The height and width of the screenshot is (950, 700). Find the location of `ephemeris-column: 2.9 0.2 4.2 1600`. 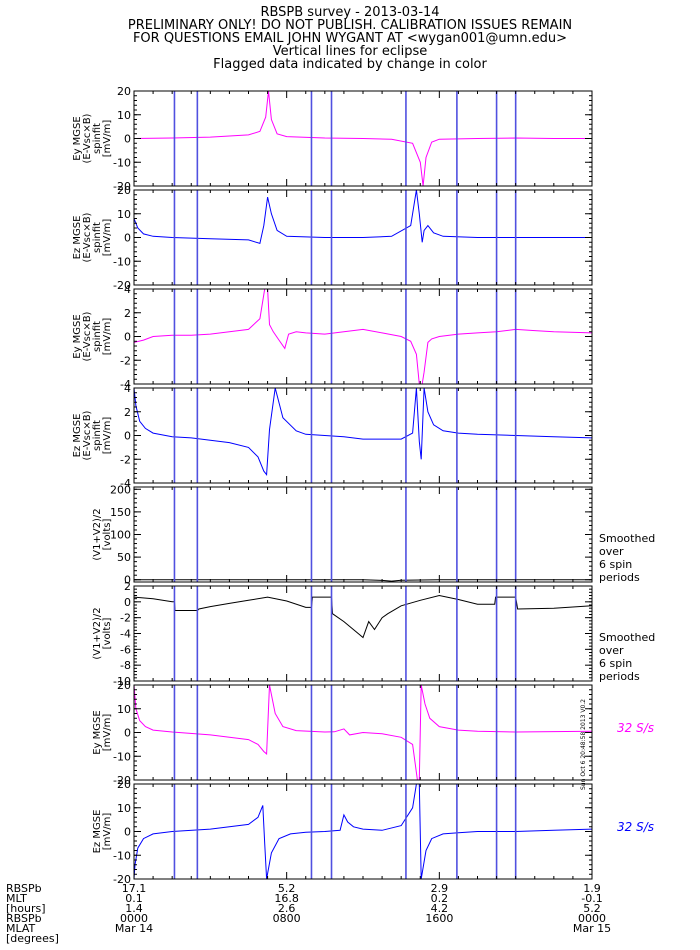

ephemeris-column: 2.9 0.2 4.2 1600 is located at coordinates (439, 908).